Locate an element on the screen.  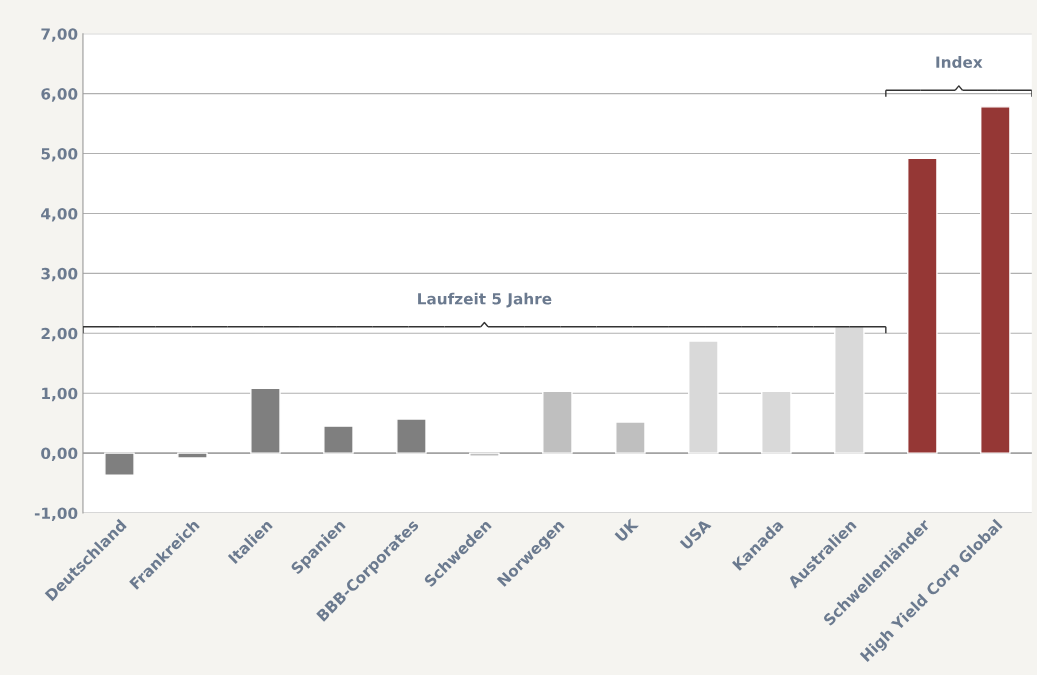
y-tick-label: 1,00 is located at coordinates (60, 394).